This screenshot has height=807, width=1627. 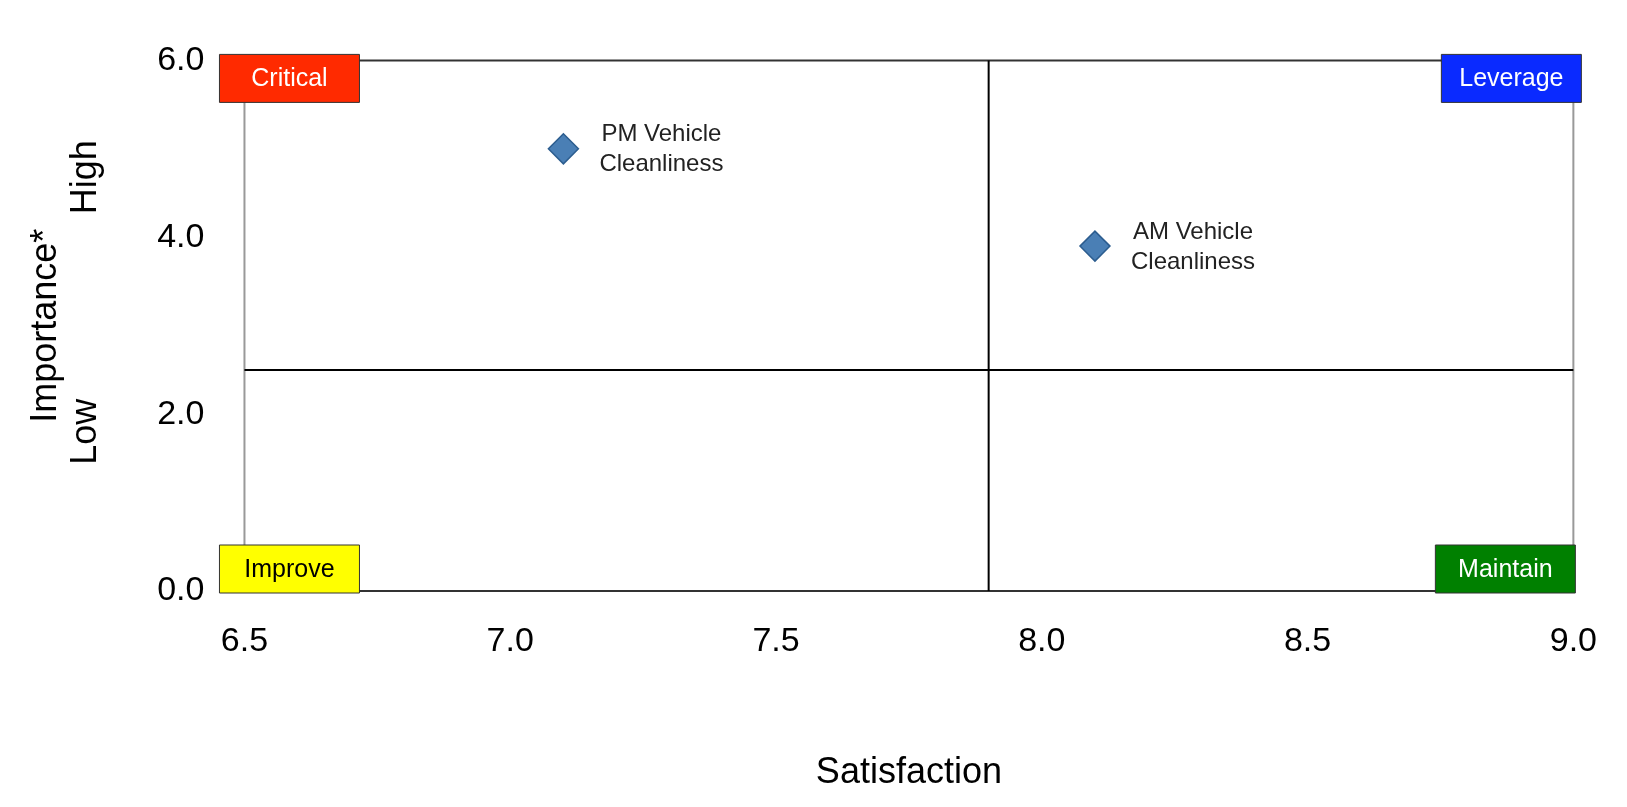 What do you see at coordinates (289, 567) in the screenshot?
I see `annotation: Improve` at bounding box center [289, 567].